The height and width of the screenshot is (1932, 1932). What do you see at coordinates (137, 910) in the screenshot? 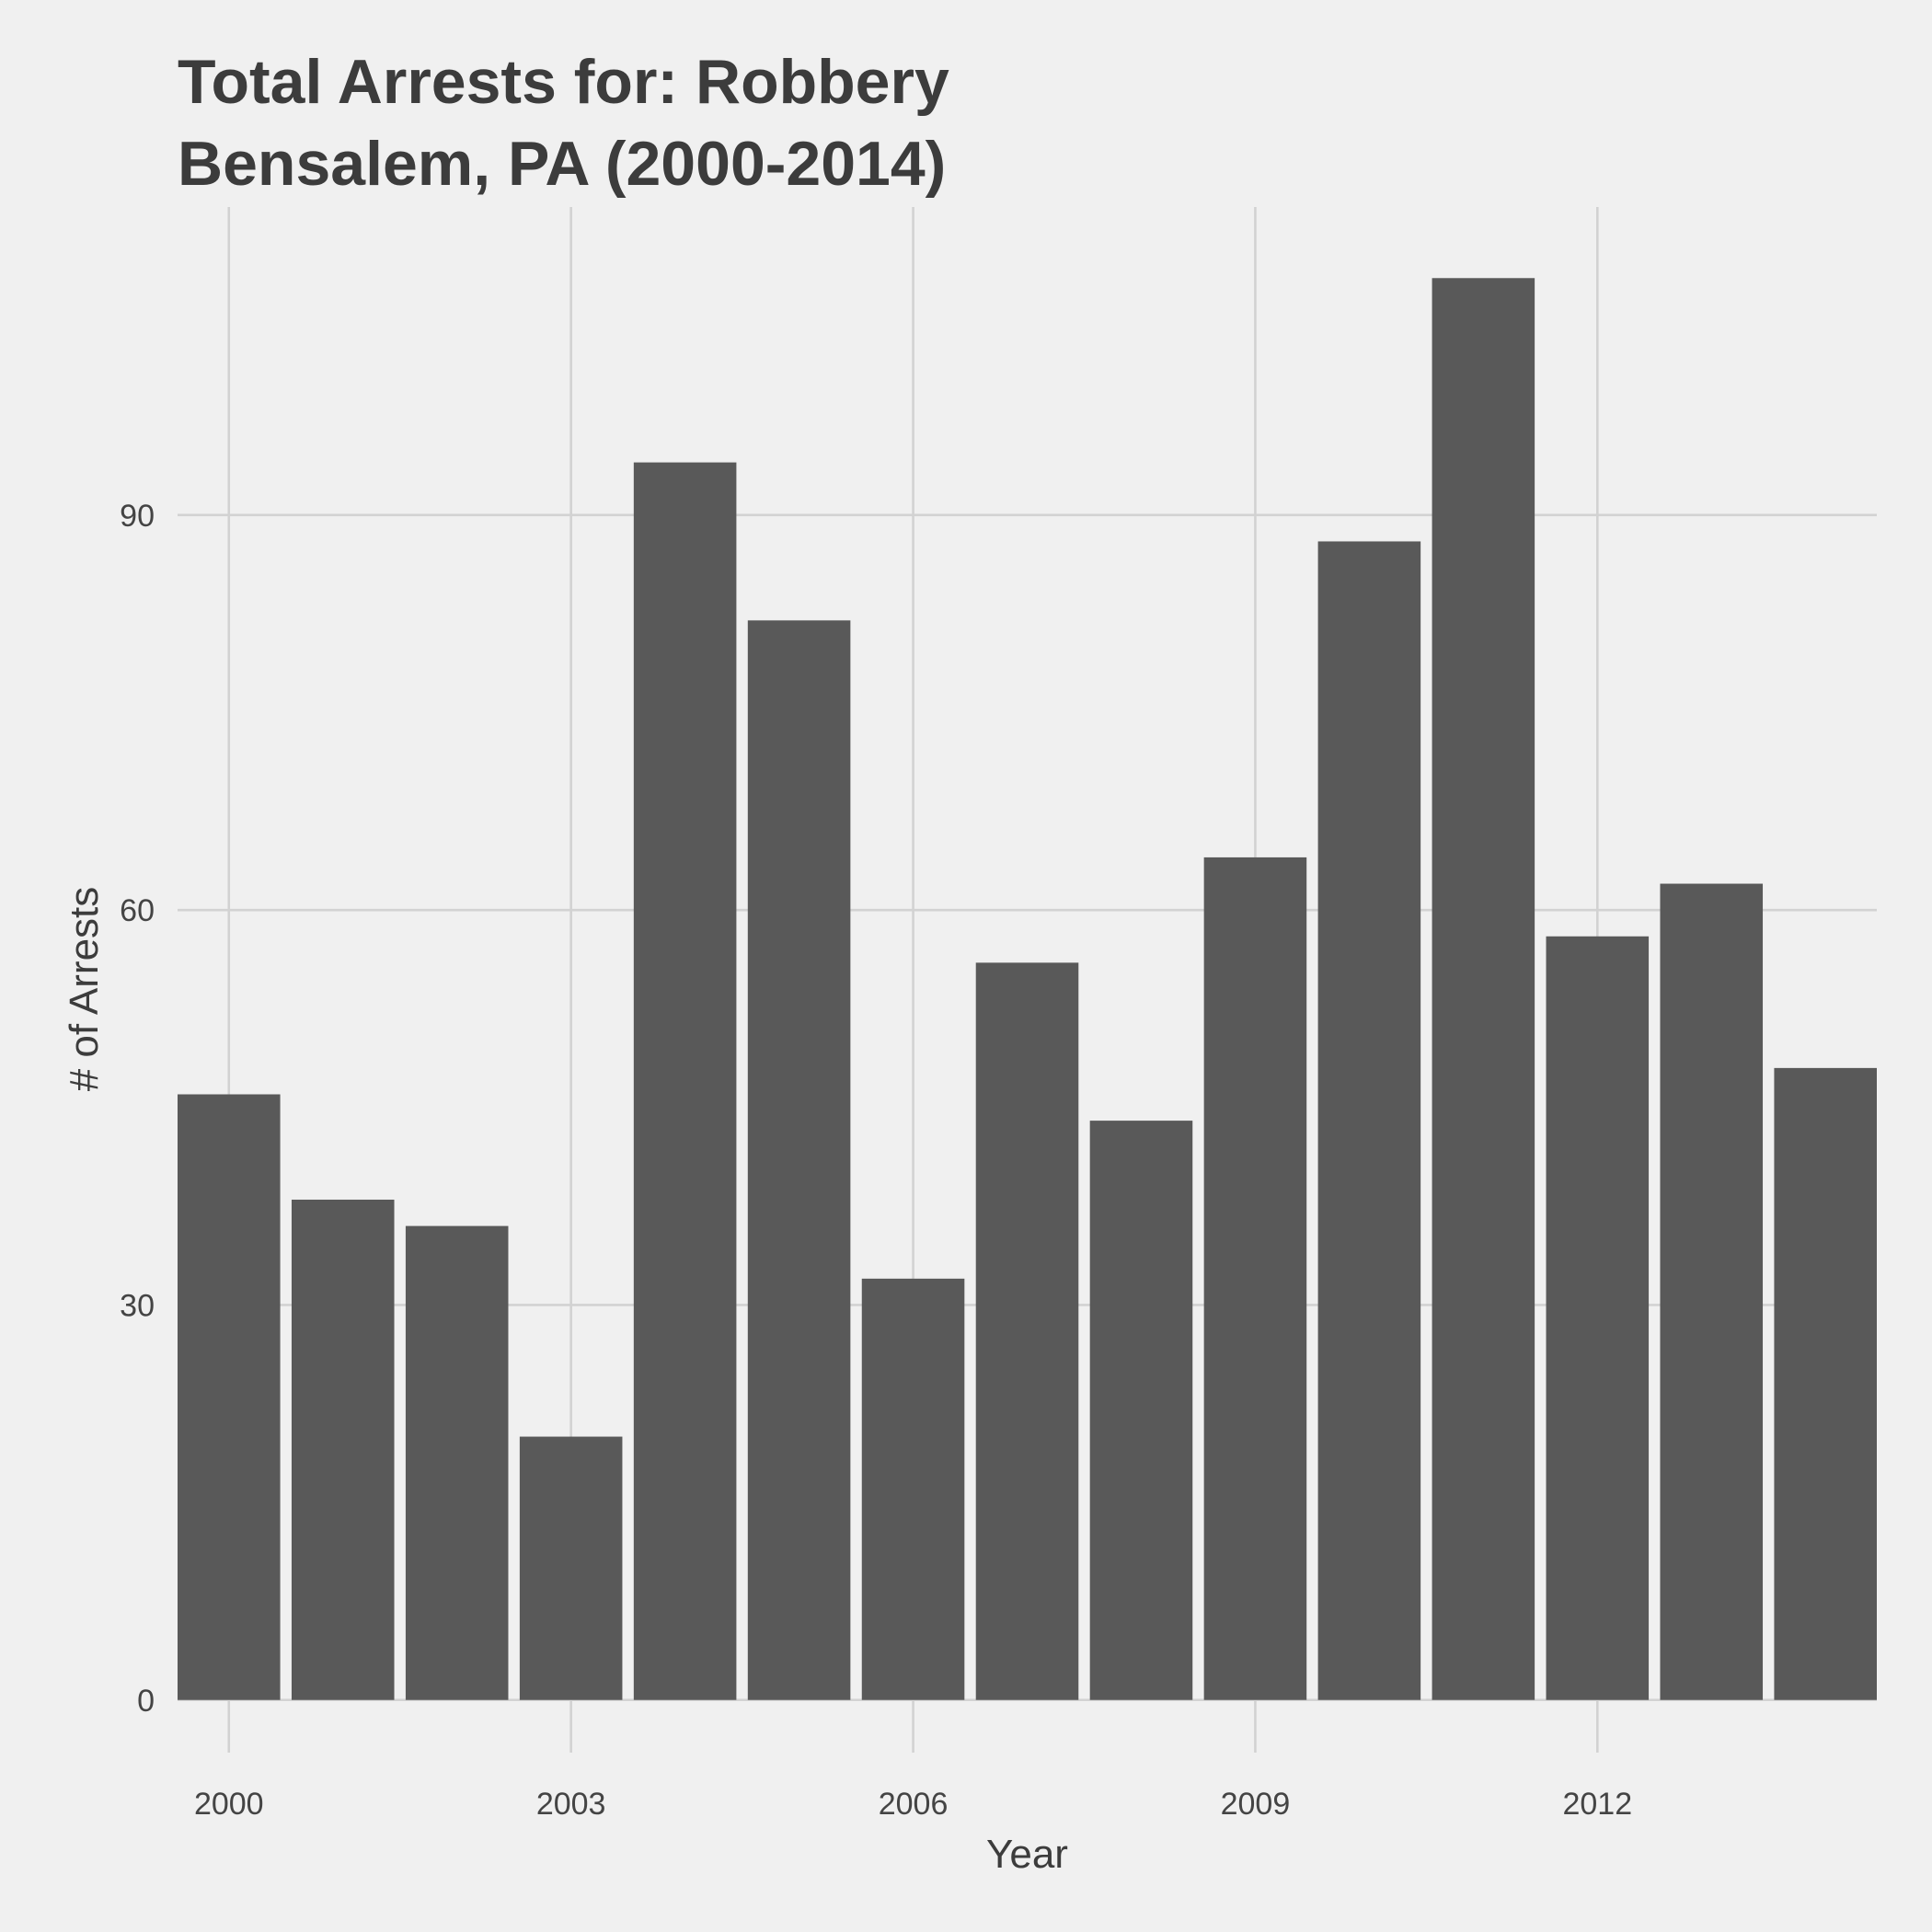
I see `y-tick-label-60: 60` at bounding box center [137, 910].